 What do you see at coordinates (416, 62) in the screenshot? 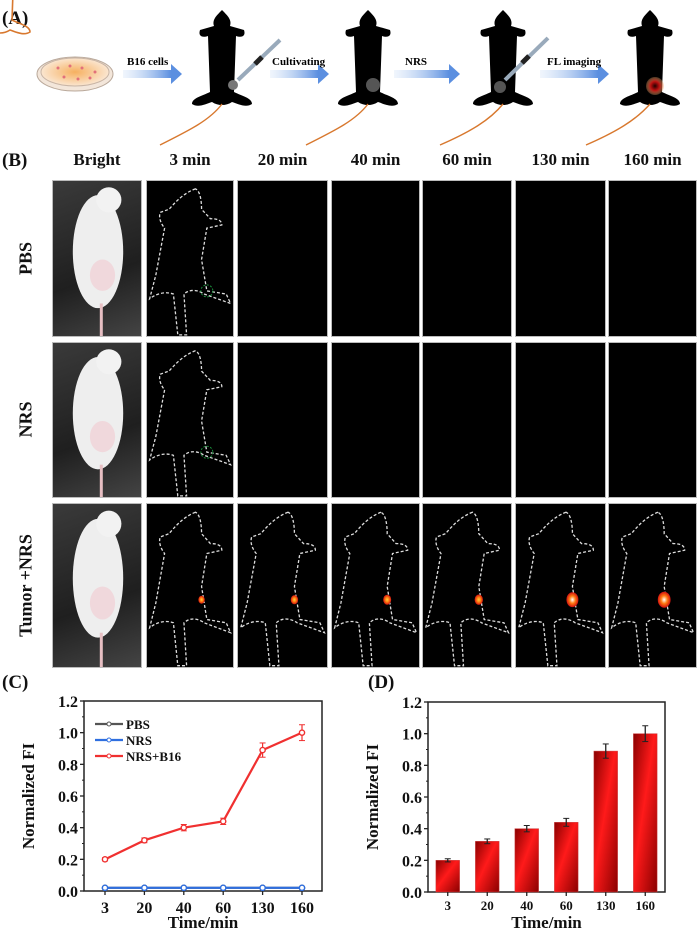
I see `step-label: NRS` at bounding box center [416, 62].